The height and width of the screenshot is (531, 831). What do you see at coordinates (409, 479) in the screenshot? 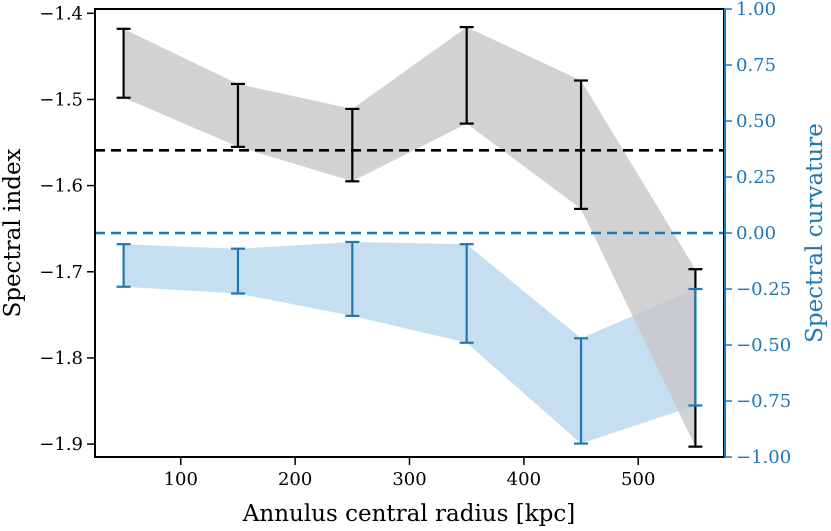
I see `x-tick-label: 300` at bounding box center [409, 479].